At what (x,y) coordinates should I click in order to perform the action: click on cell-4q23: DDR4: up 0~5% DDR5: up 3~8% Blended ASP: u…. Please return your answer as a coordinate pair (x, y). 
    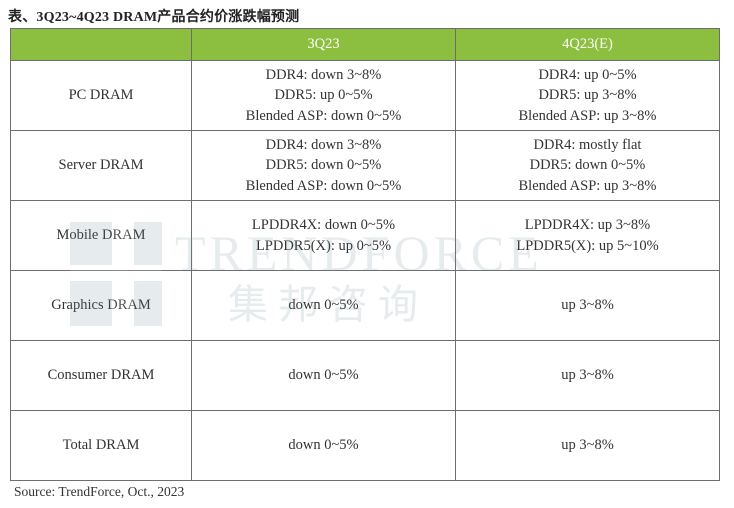
    Looking at the image, I should click on (587, 95).